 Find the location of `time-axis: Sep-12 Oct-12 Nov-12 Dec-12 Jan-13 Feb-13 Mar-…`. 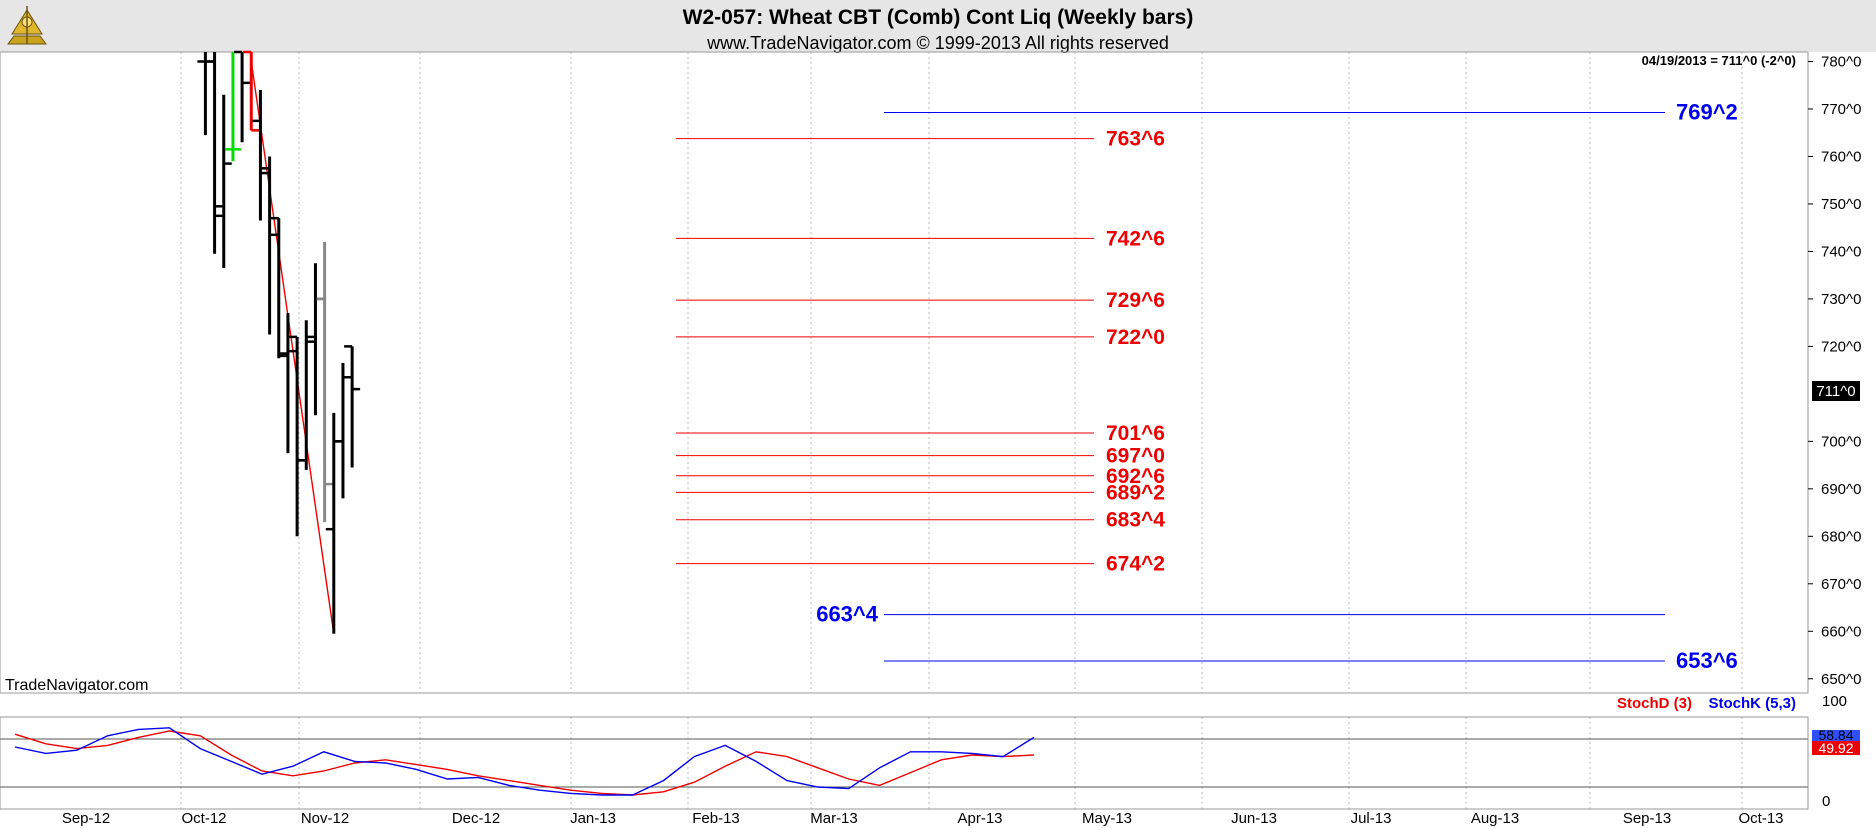

time-axis: Sep-12 Oct-12 Nov-12 Dec-12 Jan-13 Feb-13 Mar-… is located at coordinates (923, 818).